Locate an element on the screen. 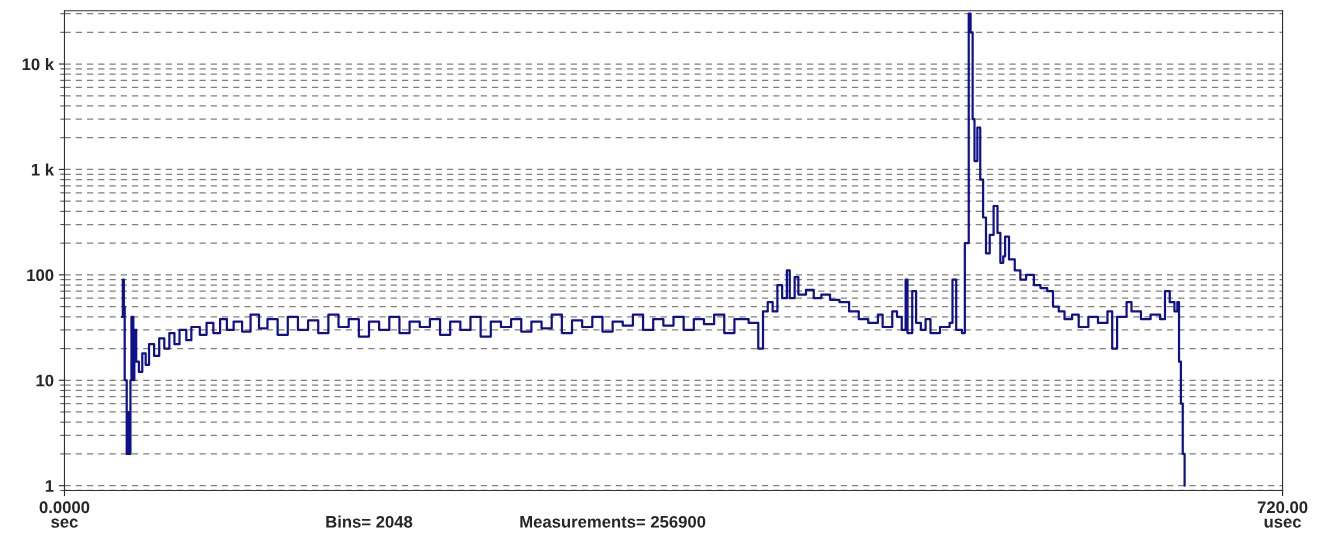  y-tick-label: 10 k is located at coordinates (38, 64).